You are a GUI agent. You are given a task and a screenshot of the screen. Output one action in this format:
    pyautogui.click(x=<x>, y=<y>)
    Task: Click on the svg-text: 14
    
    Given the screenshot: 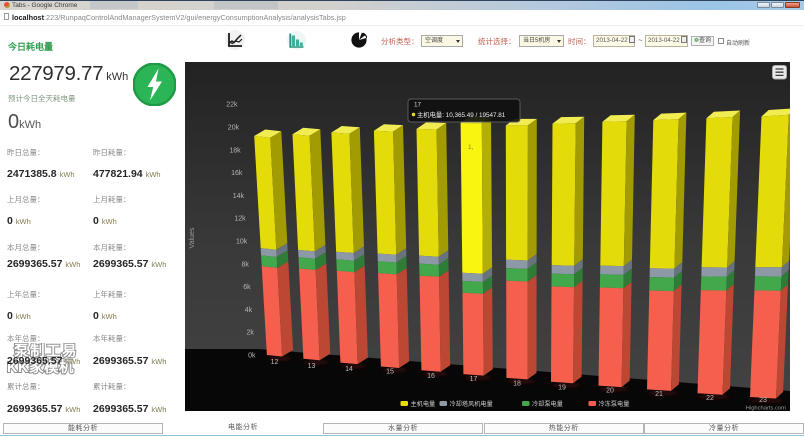 What is the action you would take?
    pyautogui.click(x=349, y=369)
    